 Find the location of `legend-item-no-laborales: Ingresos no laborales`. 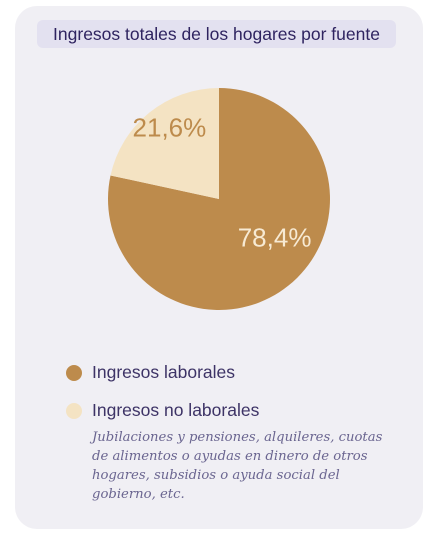

legend-item-no-laborales: Ingresos no laborales is located at coordinates (162, 410).